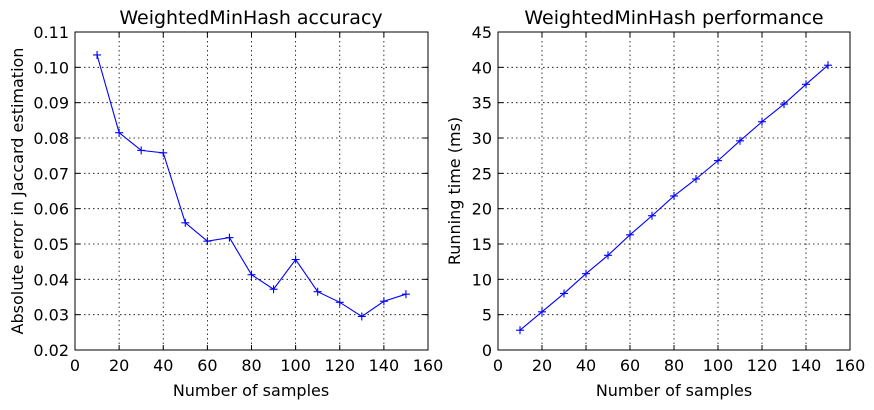 This screenshot has height=410, width=874. Describe the element at coordinates (673, 18) in the screenshot. I see `performance-chart-title: WeightedMinHash performance` at that location.